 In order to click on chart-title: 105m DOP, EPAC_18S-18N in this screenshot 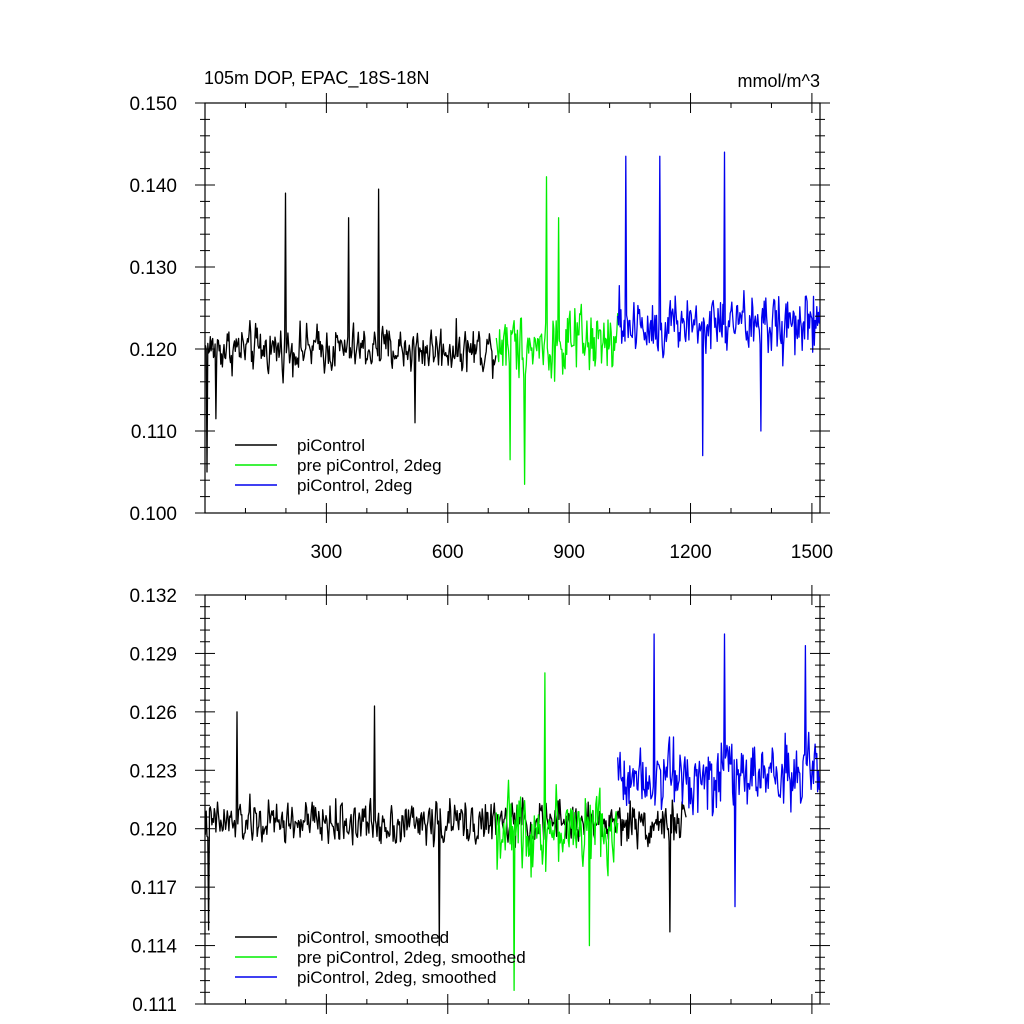, I will do `click(316, 78)`.